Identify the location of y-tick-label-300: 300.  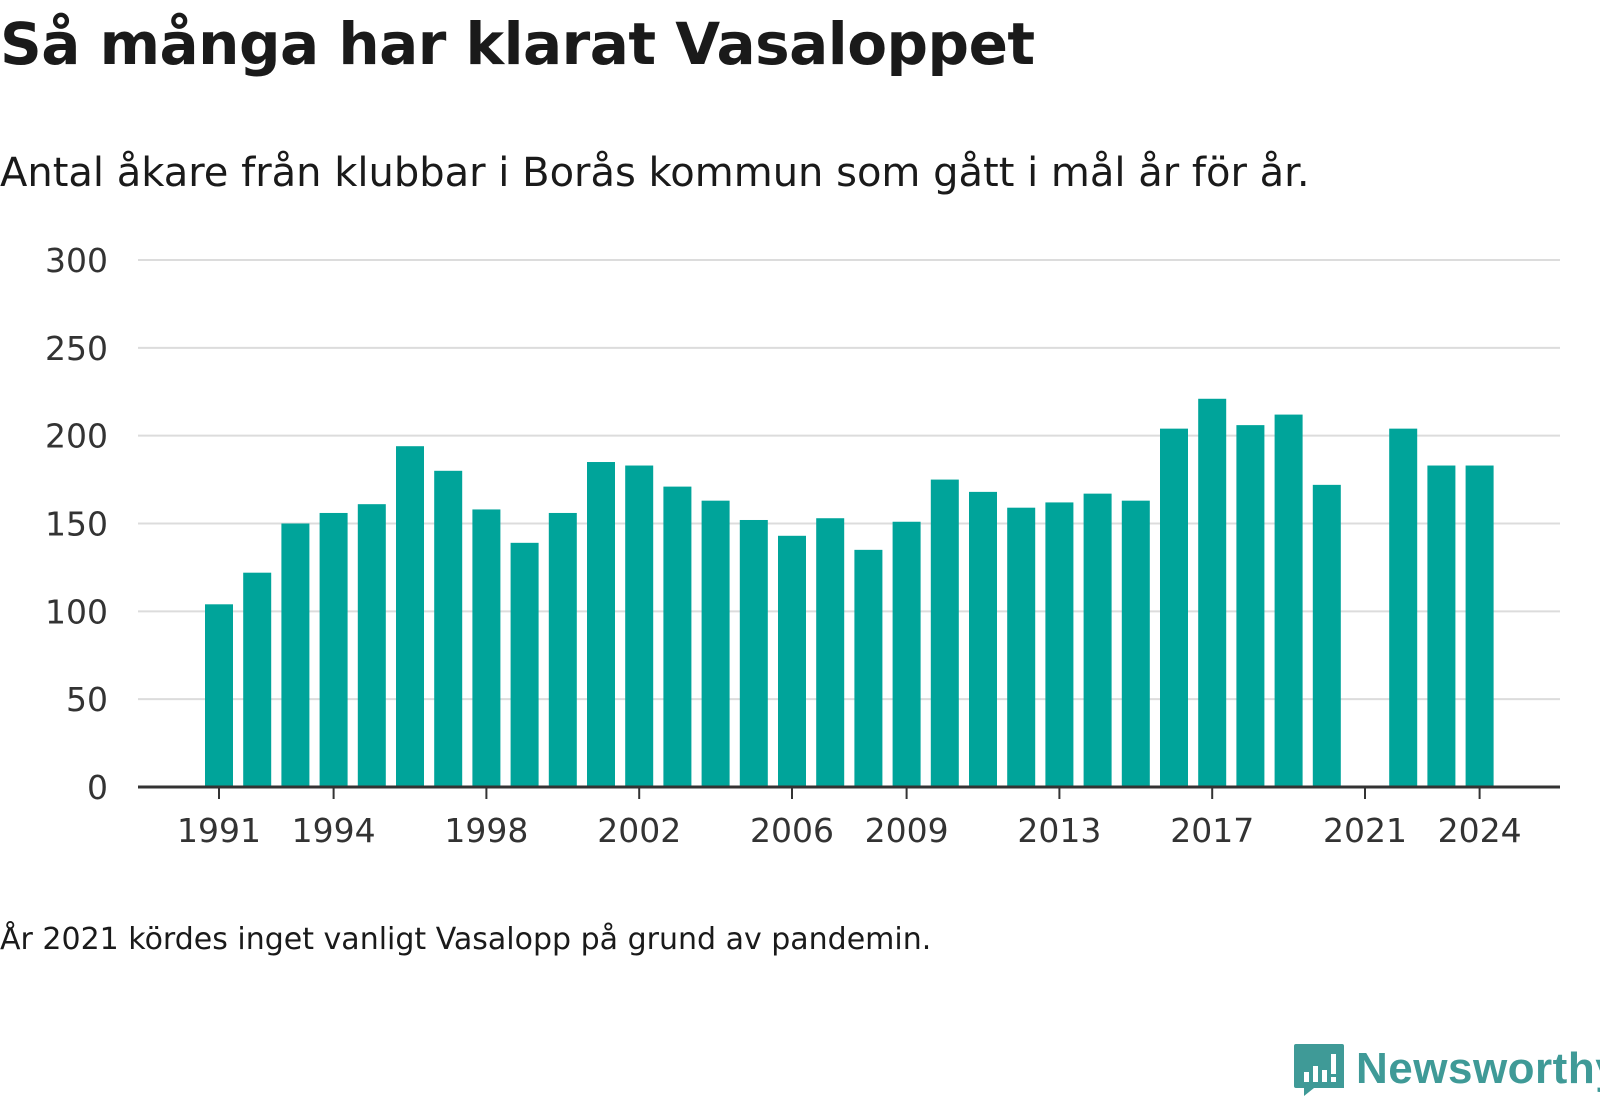
(76, 260).